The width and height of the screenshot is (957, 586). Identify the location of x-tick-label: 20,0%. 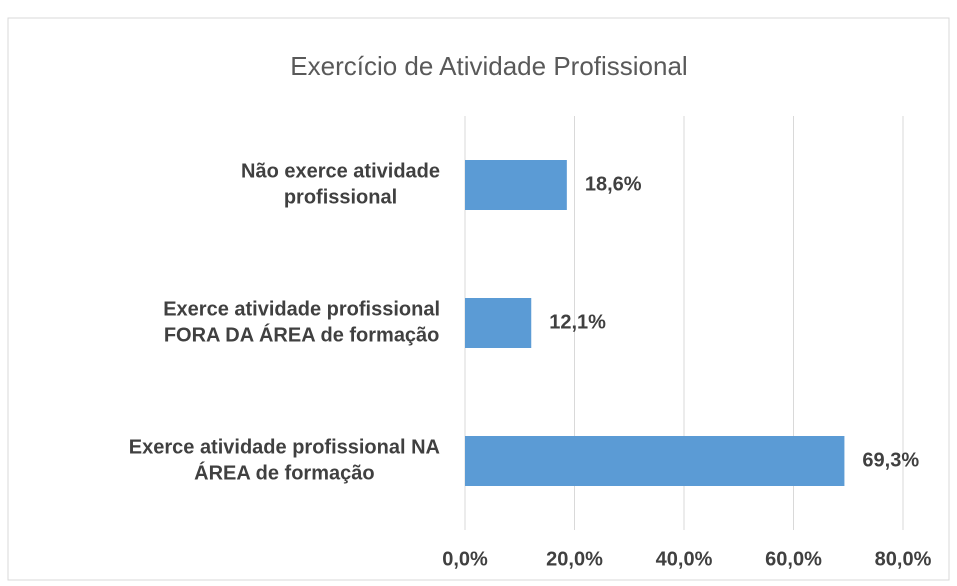
(574, 559).